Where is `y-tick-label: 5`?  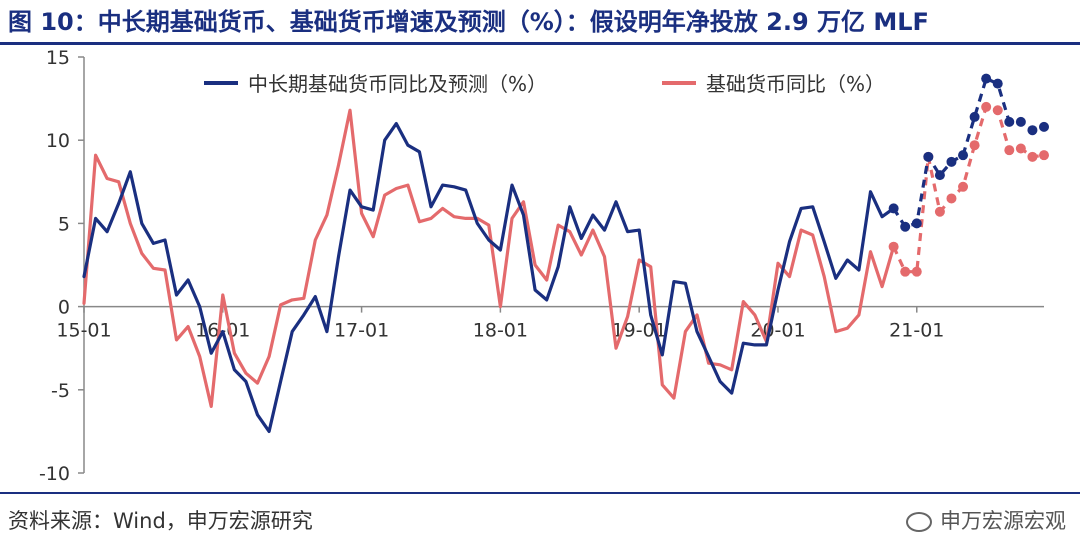 y-tick-label: 5 is located at coordinates (64, 224).